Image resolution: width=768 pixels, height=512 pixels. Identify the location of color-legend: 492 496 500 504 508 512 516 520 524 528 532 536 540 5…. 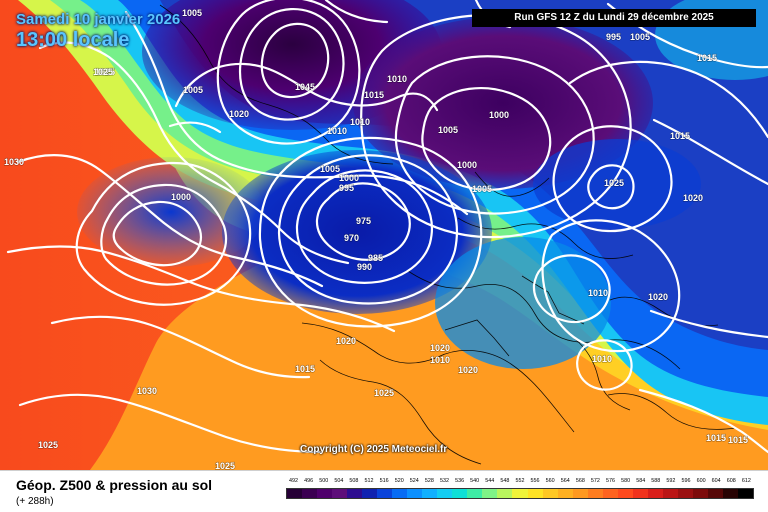
(520, 492).